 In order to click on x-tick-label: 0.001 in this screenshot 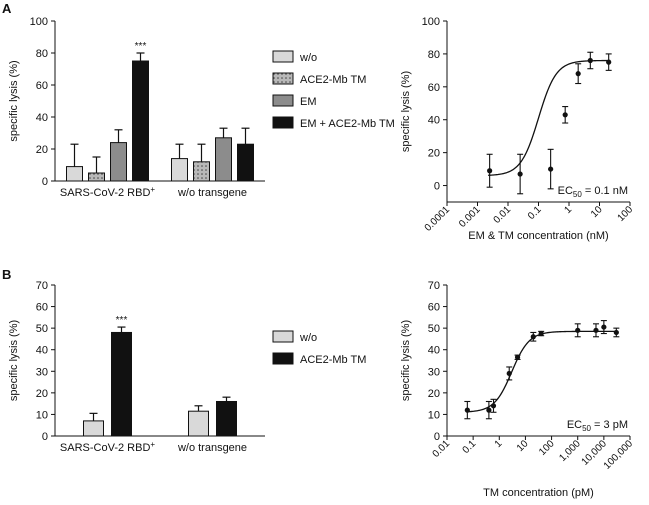, I will do `click(470, 217)`.